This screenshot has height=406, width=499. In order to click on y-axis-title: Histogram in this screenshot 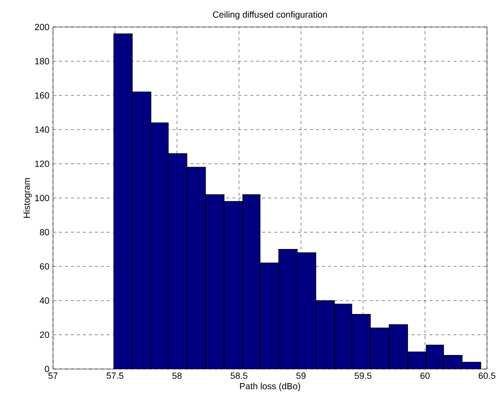, I will do `click(27, 198)`.